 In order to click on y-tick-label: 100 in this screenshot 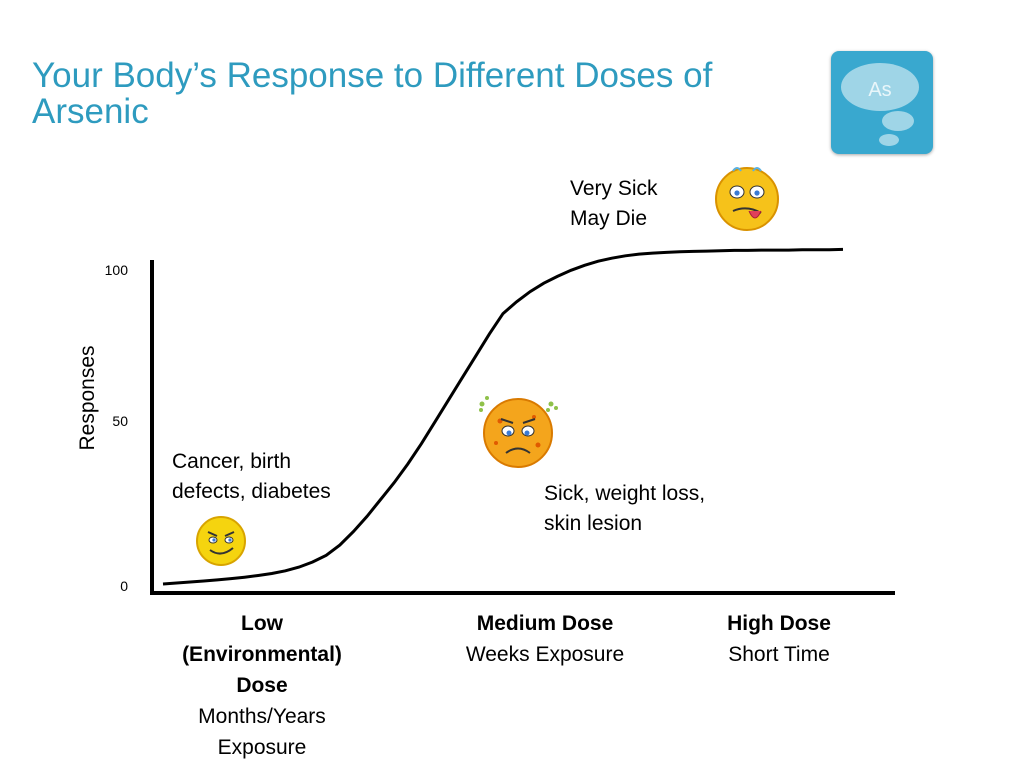, I will do `click(116, 270)`.